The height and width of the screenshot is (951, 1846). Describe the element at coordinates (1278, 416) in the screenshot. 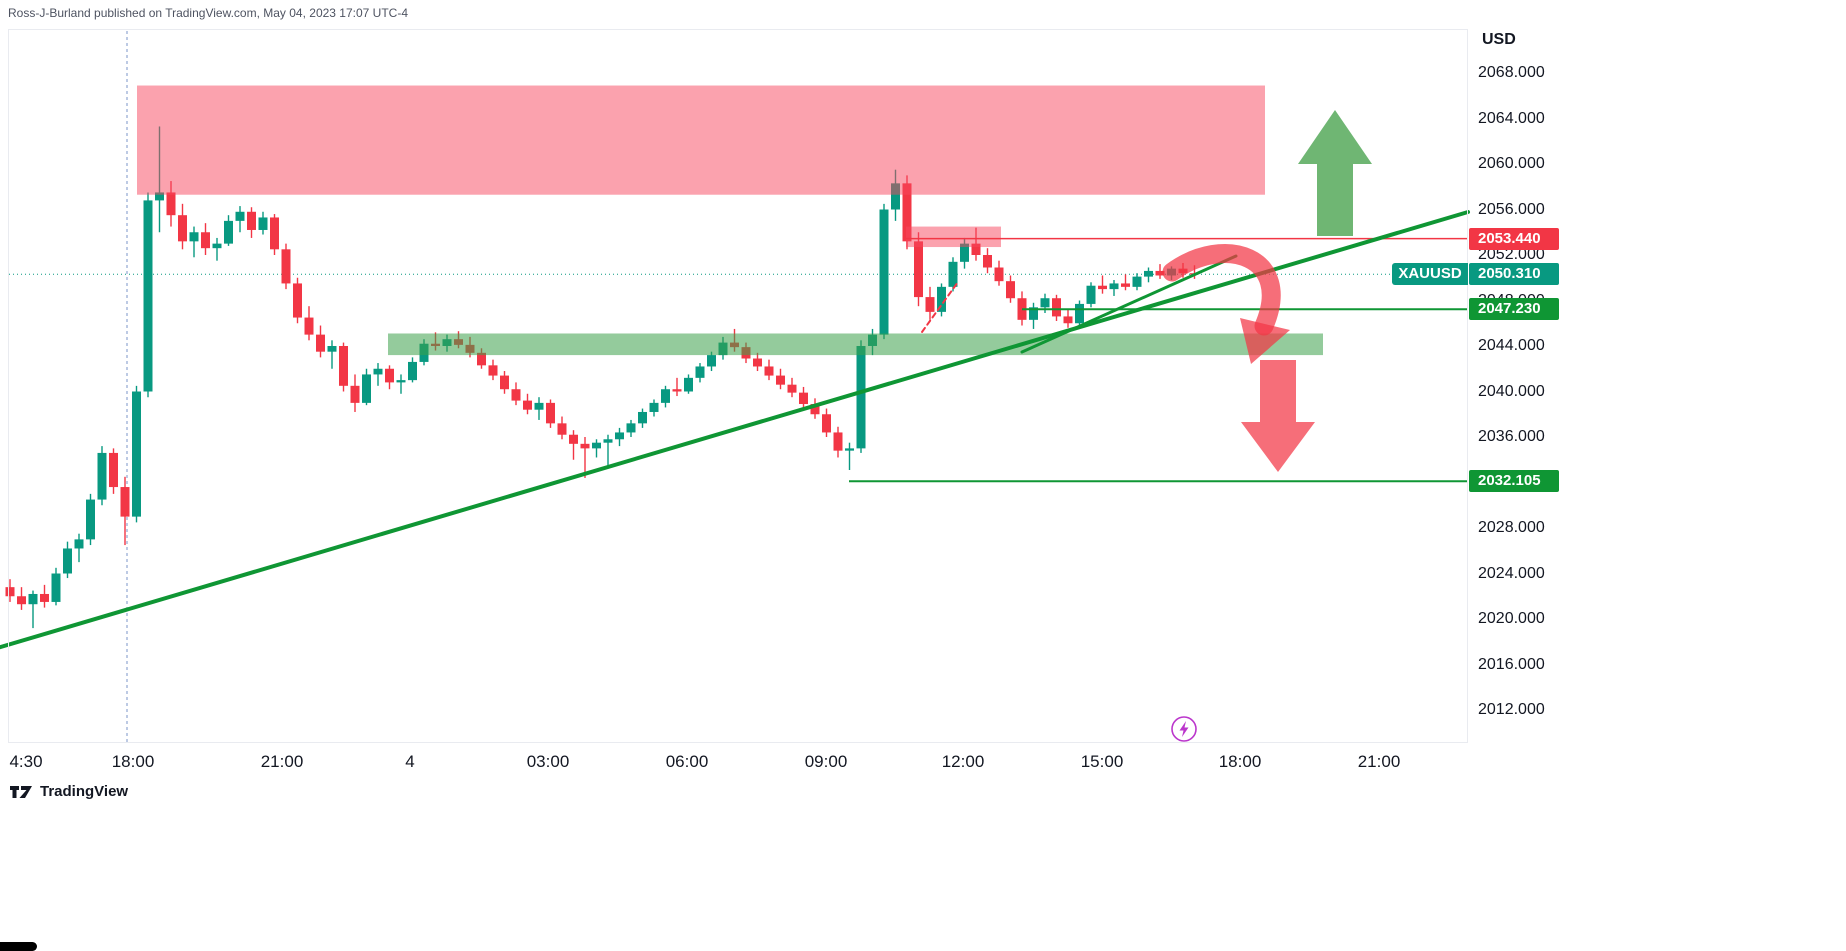

I see `down-arrow` at that location.